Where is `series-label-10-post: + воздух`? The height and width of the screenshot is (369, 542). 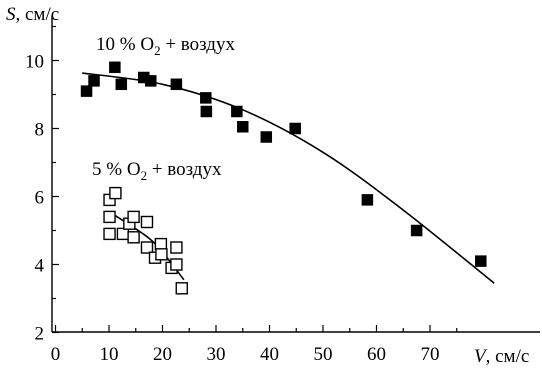
series-label-10-post: + воздух is located at coordinates (198, 44).